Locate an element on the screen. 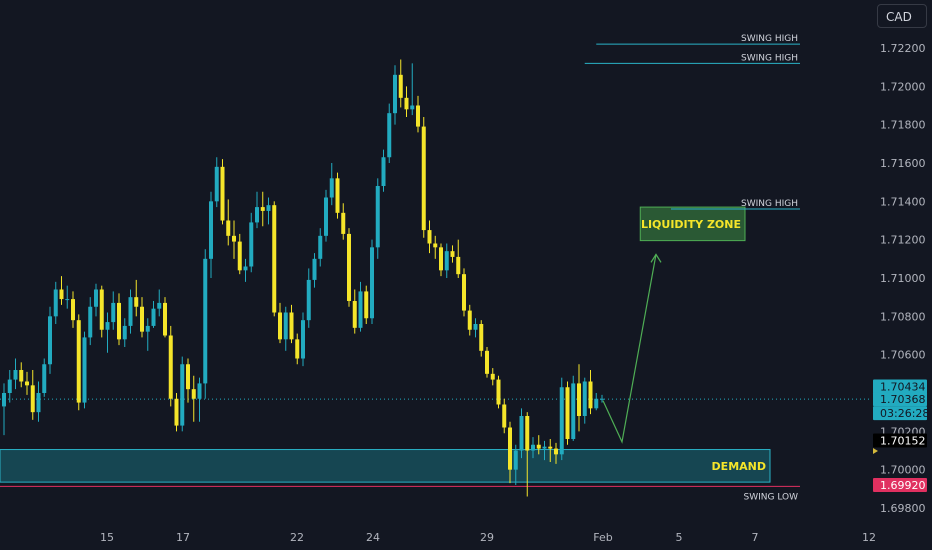  x-tick-label: Feb is located at coordinates (602, 537).